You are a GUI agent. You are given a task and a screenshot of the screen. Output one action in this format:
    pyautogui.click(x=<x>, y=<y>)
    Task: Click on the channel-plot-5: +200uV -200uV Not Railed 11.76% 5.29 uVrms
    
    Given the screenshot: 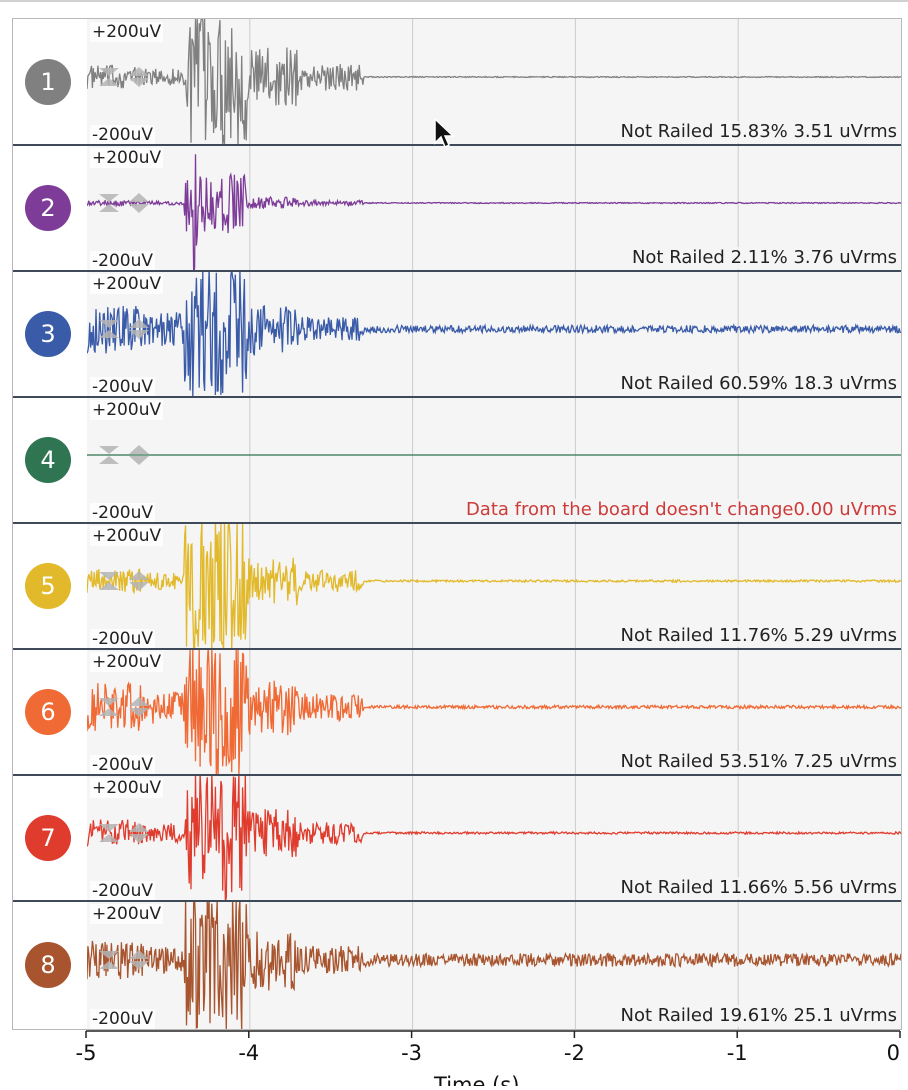 What is the action you would take?
    pyautogui.click(x=494, y=586)
    